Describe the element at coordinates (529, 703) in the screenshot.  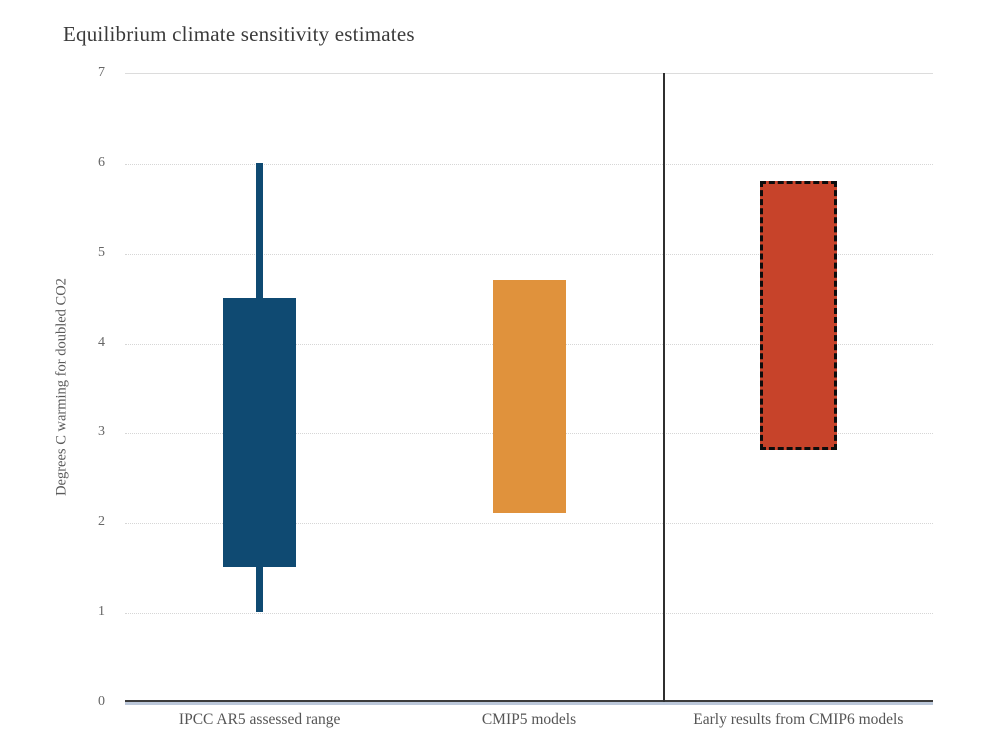
I see `x-axis-line-shadow` at that location.